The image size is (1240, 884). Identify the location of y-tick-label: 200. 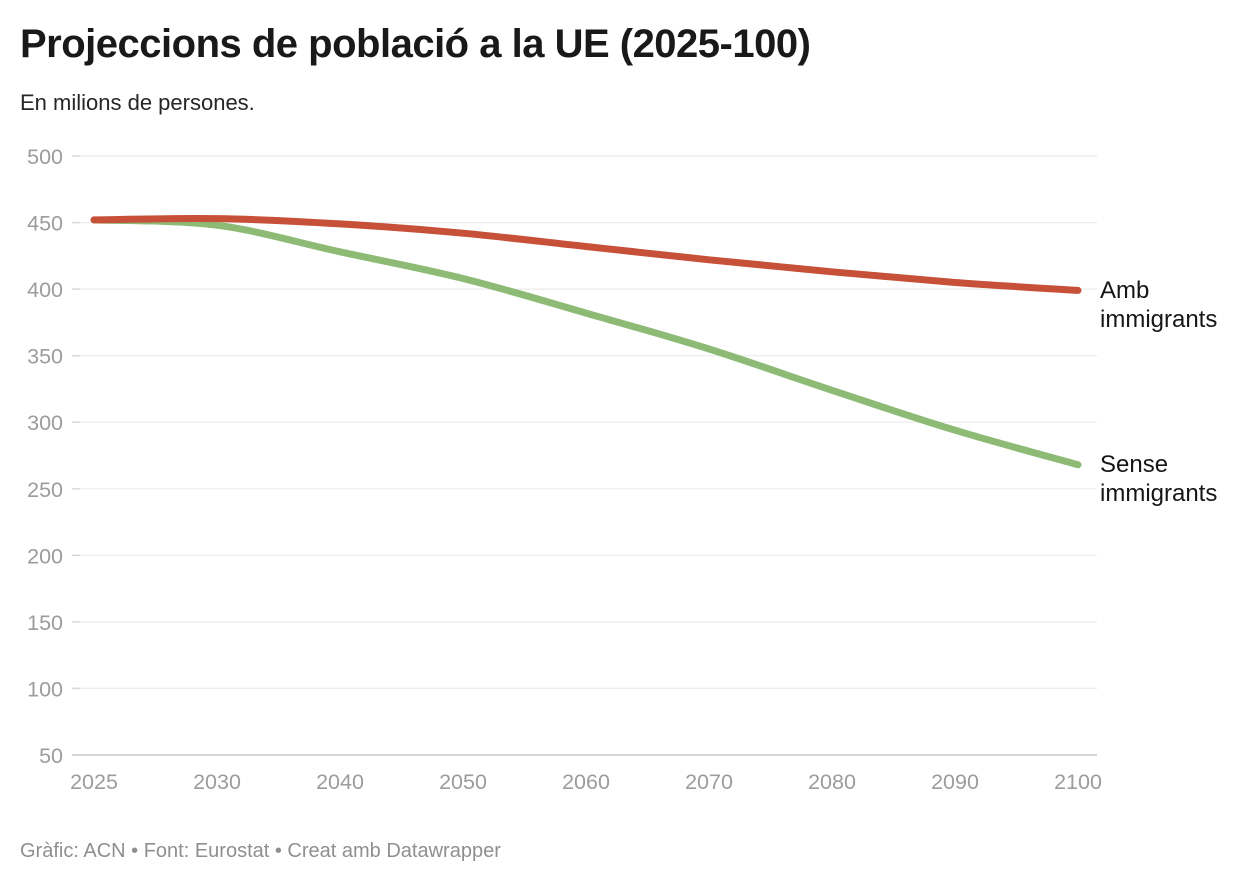
(45, 556).